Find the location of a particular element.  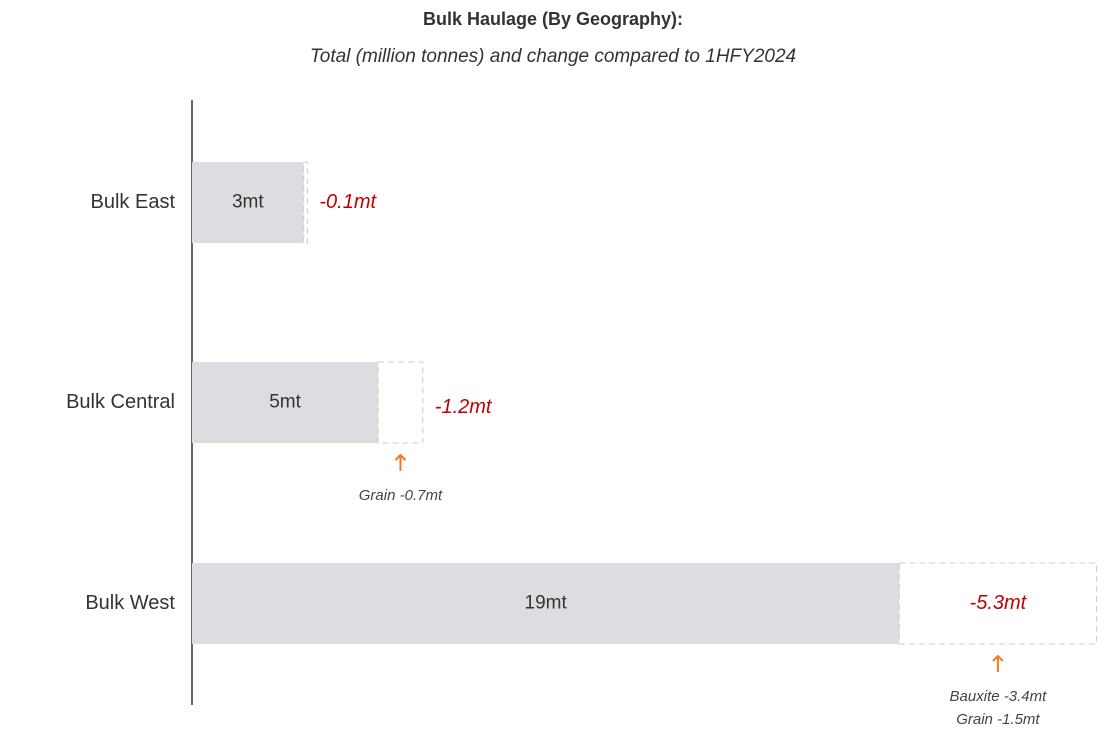

annotation: Bauxite -3.4mt is located at coordinates (999, 696).